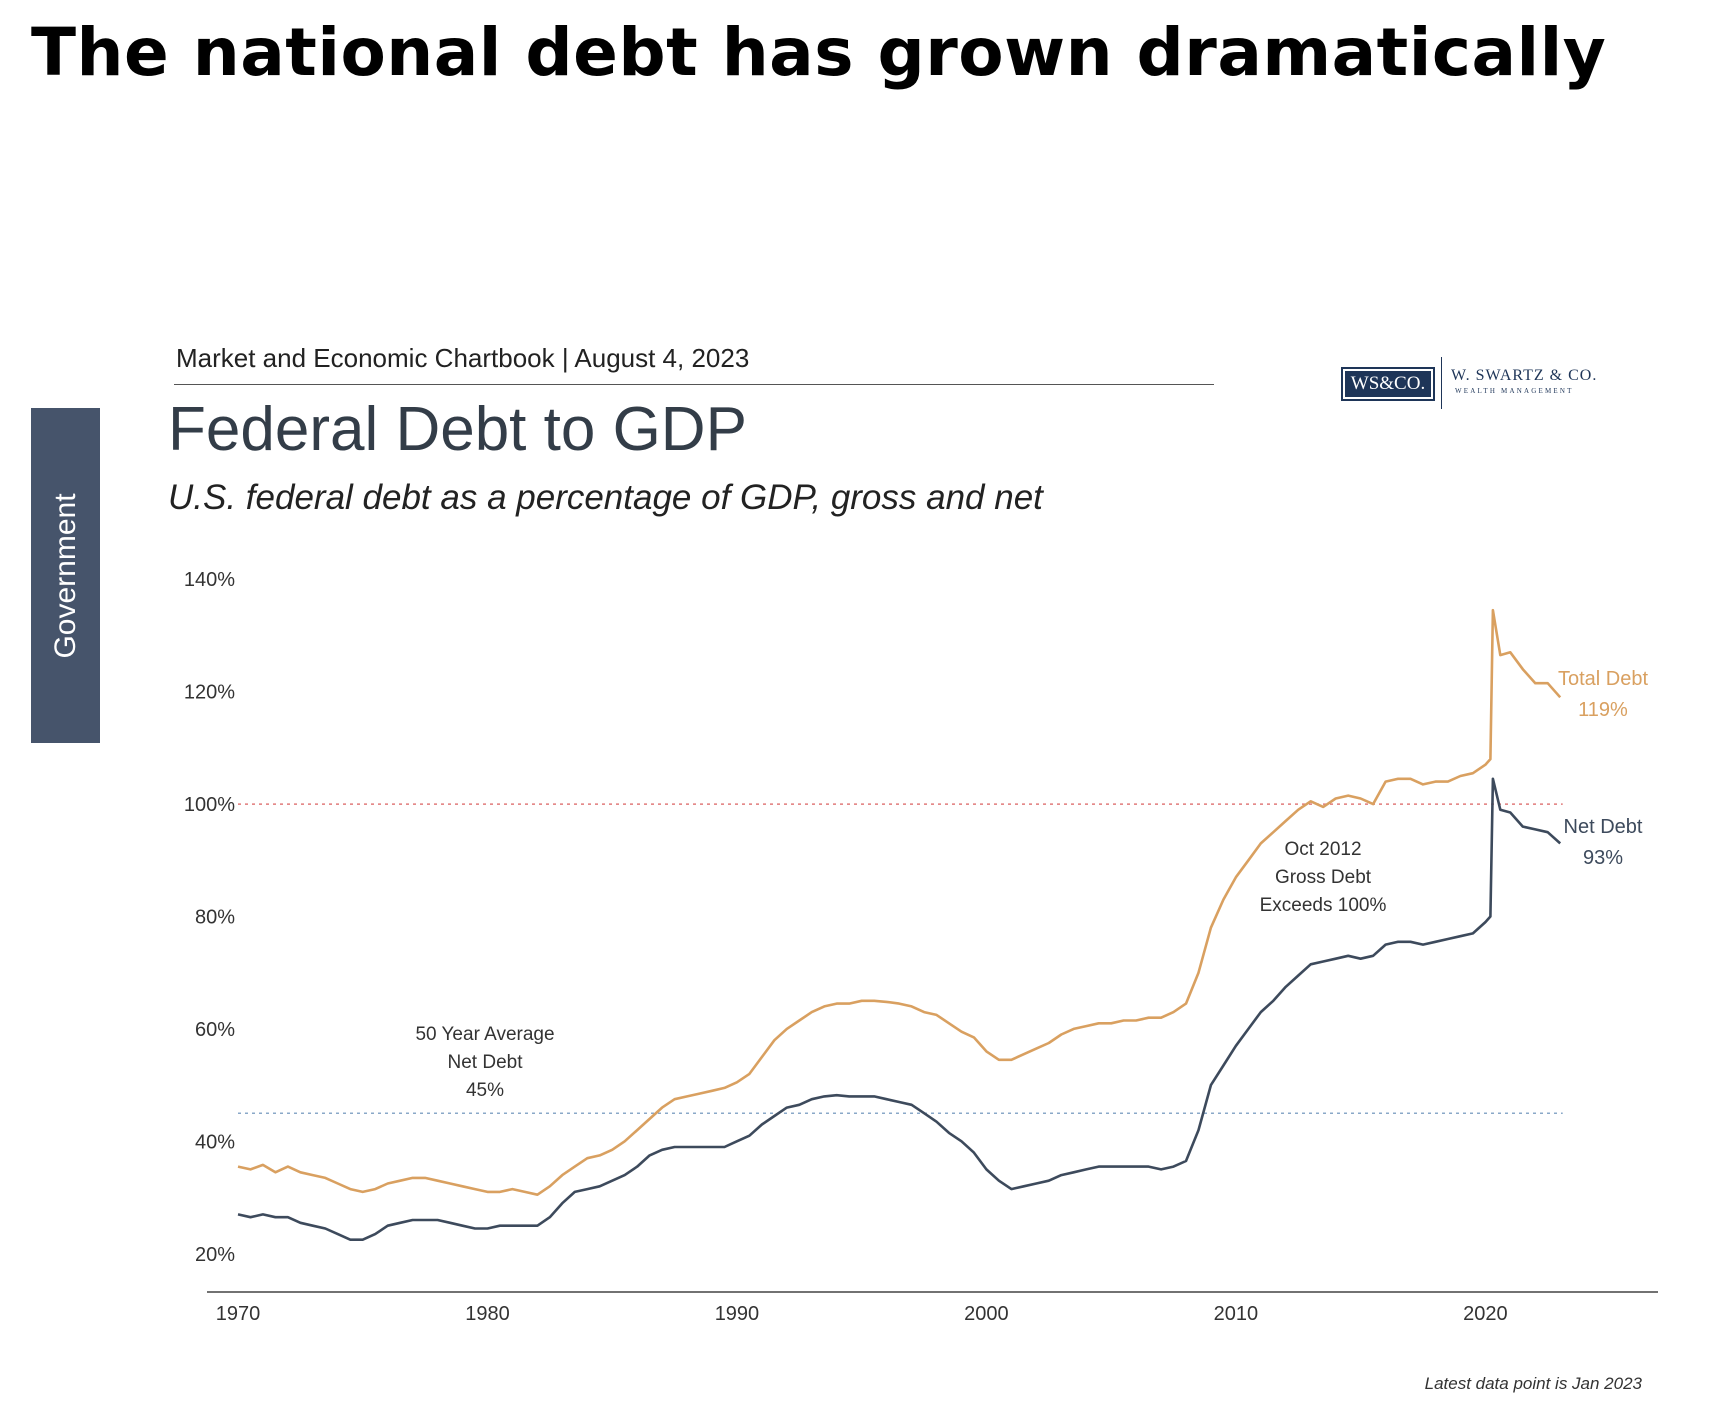 The height and width of the screenshot is (1405, 1736). I want to click on logo-box: WS&CO., so click(1388, 384).